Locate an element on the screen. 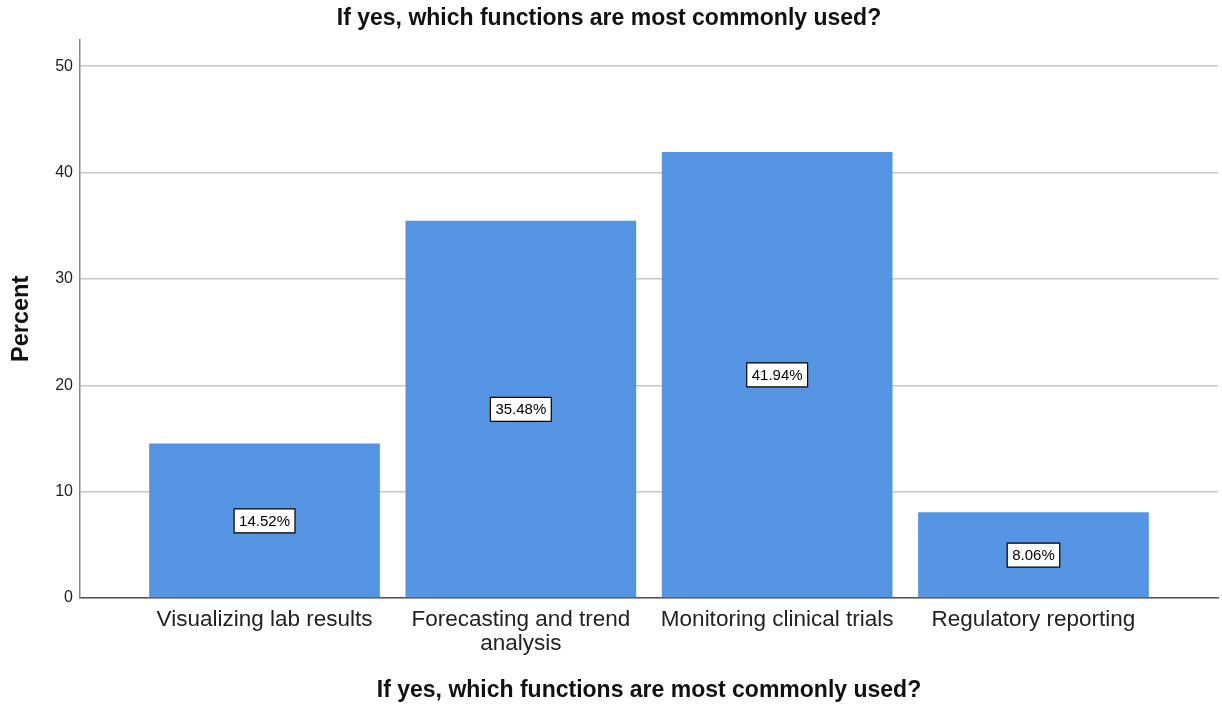 This screenshot has width=1222, height=705. y-tick-label: 40 is located at coordinates (64, 171).